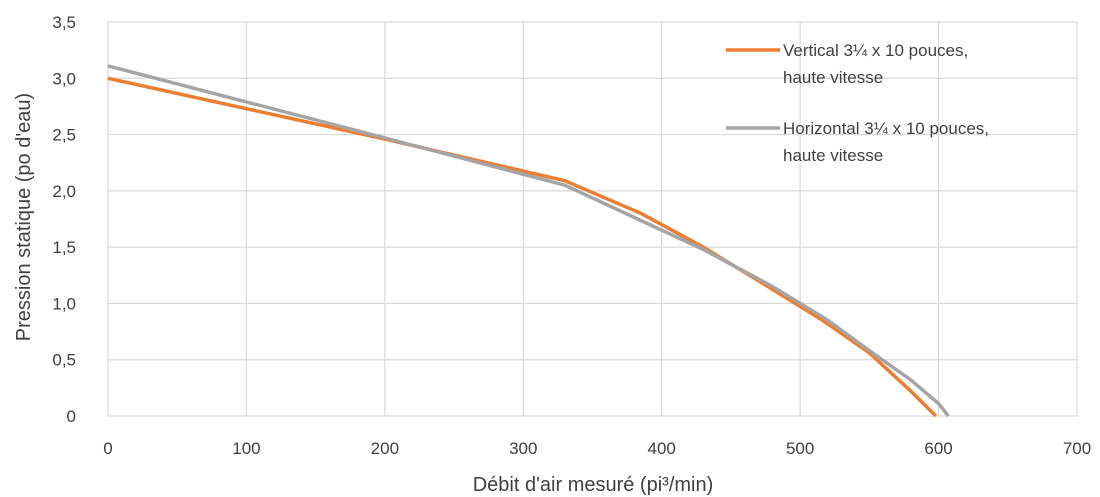 This screenshot has width=1100, height=497. What do you see at coordinates (64, 303) in the screenshot?
I see `y-tick-label: 1,0` at bounding box center [64, 303].